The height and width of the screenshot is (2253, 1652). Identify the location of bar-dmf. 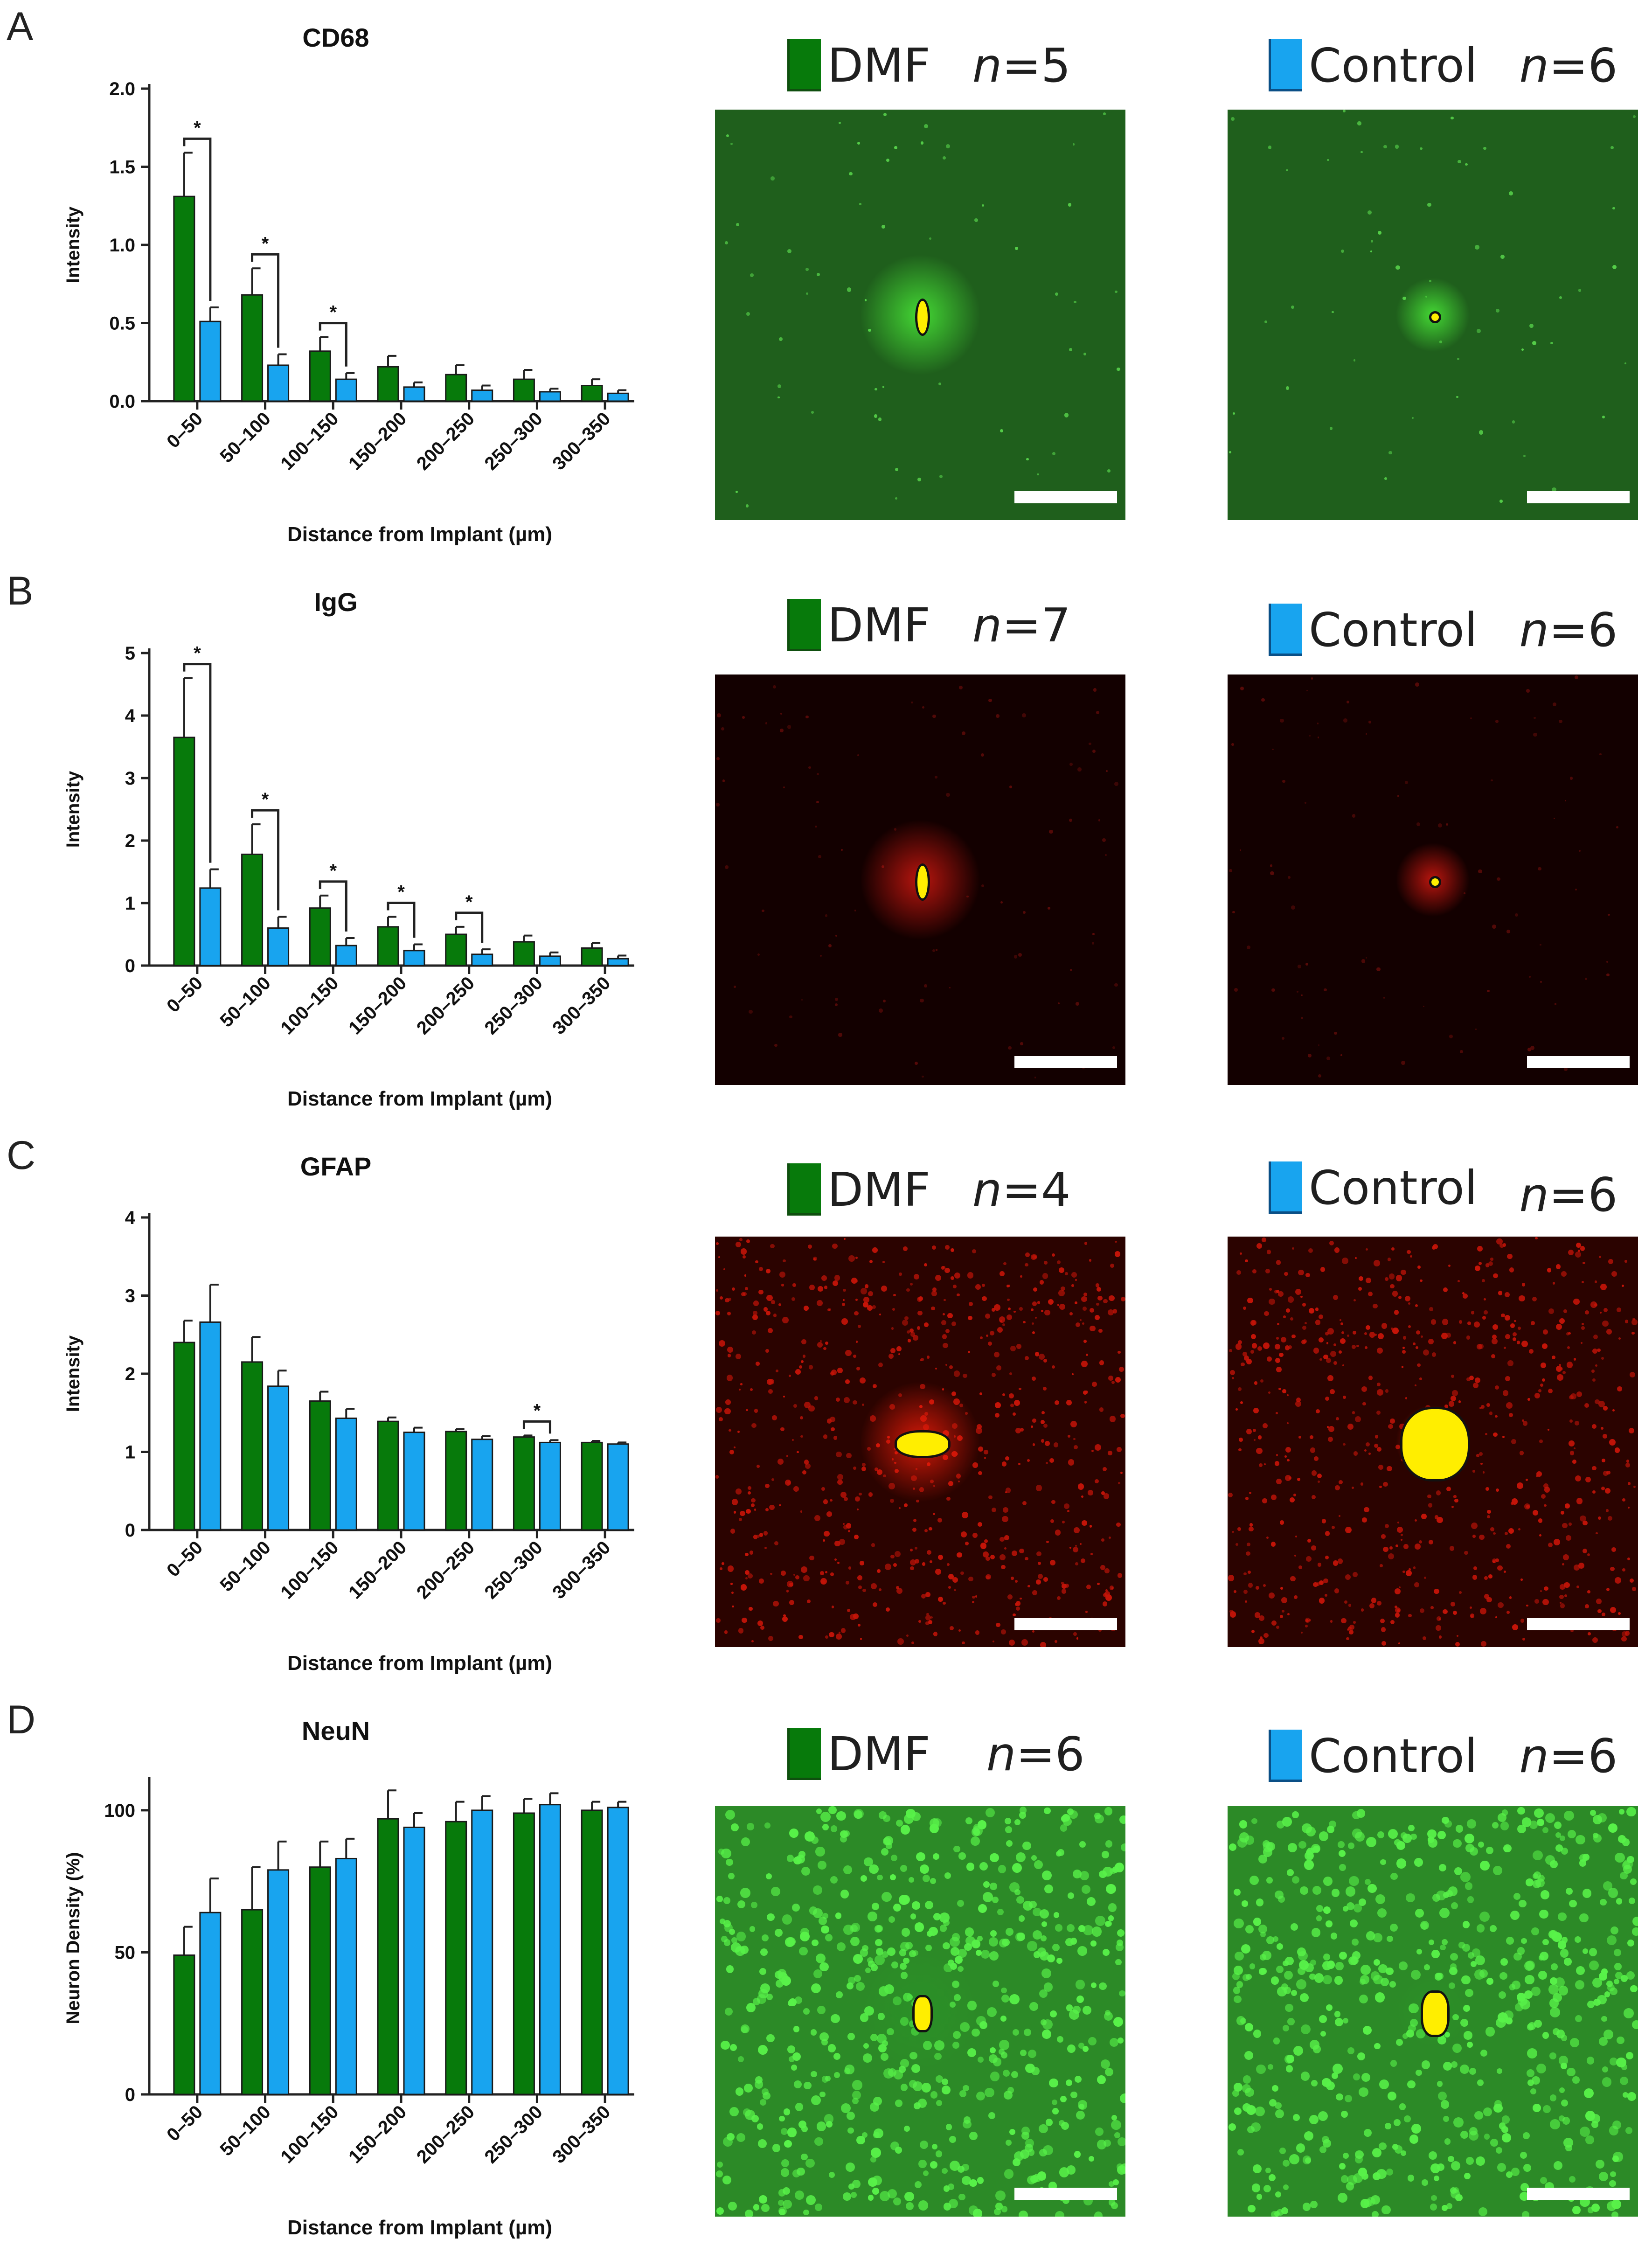
(524, 1483).